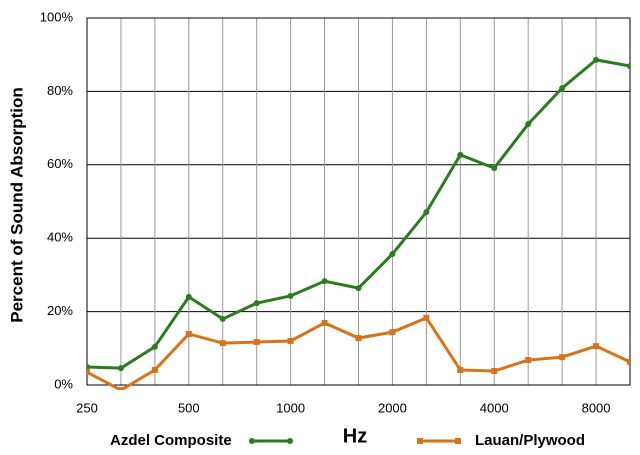 The image size is (640, 455). Describe the element at coordinates (290, 407) in the screenshot. I see `x-tick-label: 1000` at that location.